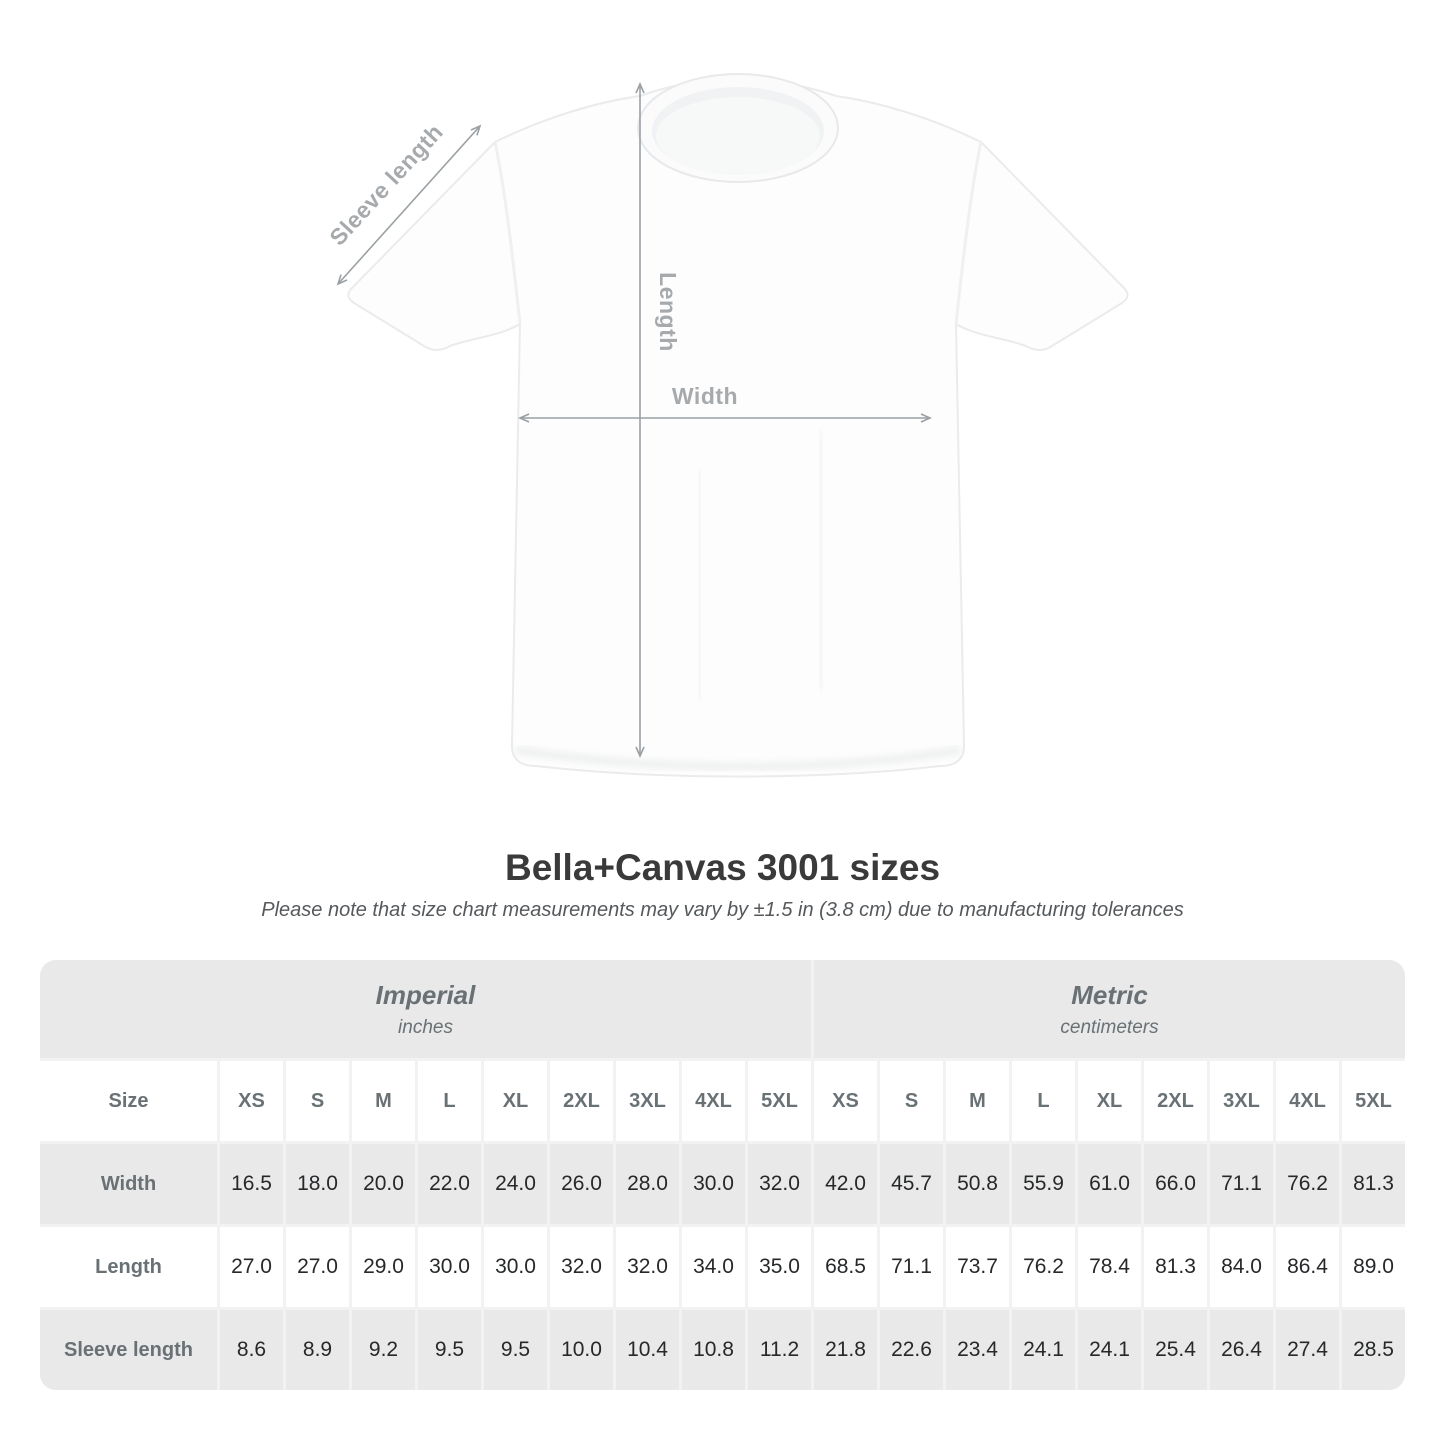 The height and width of the screenshot is (1445, 1445). What do you see at coordinates (1241, 1267) in the screenshot?
I see `metric-measurement-cell: 84.0` at bounding box center [1241, 1267].